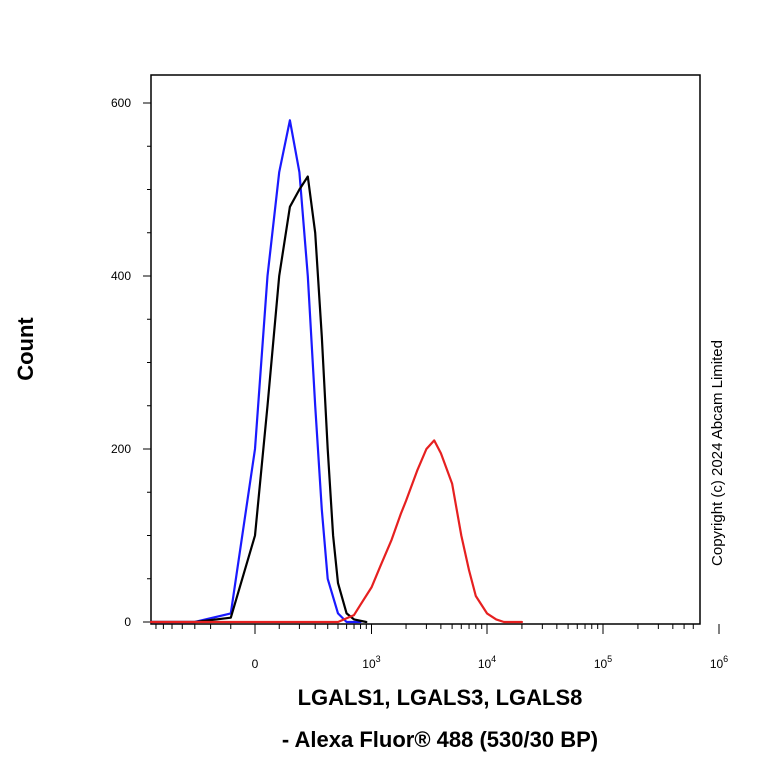  Describe the element at coordinates (493, 659) in the screenshot. I see `x-tick-exponent: 4` at that location.